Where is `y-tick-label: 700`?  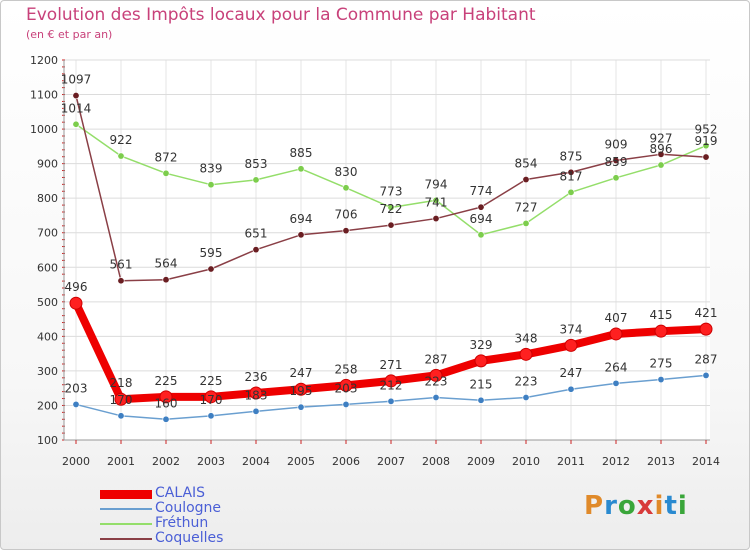 y-tick-label: 700 is located at coordinates (47, 233).